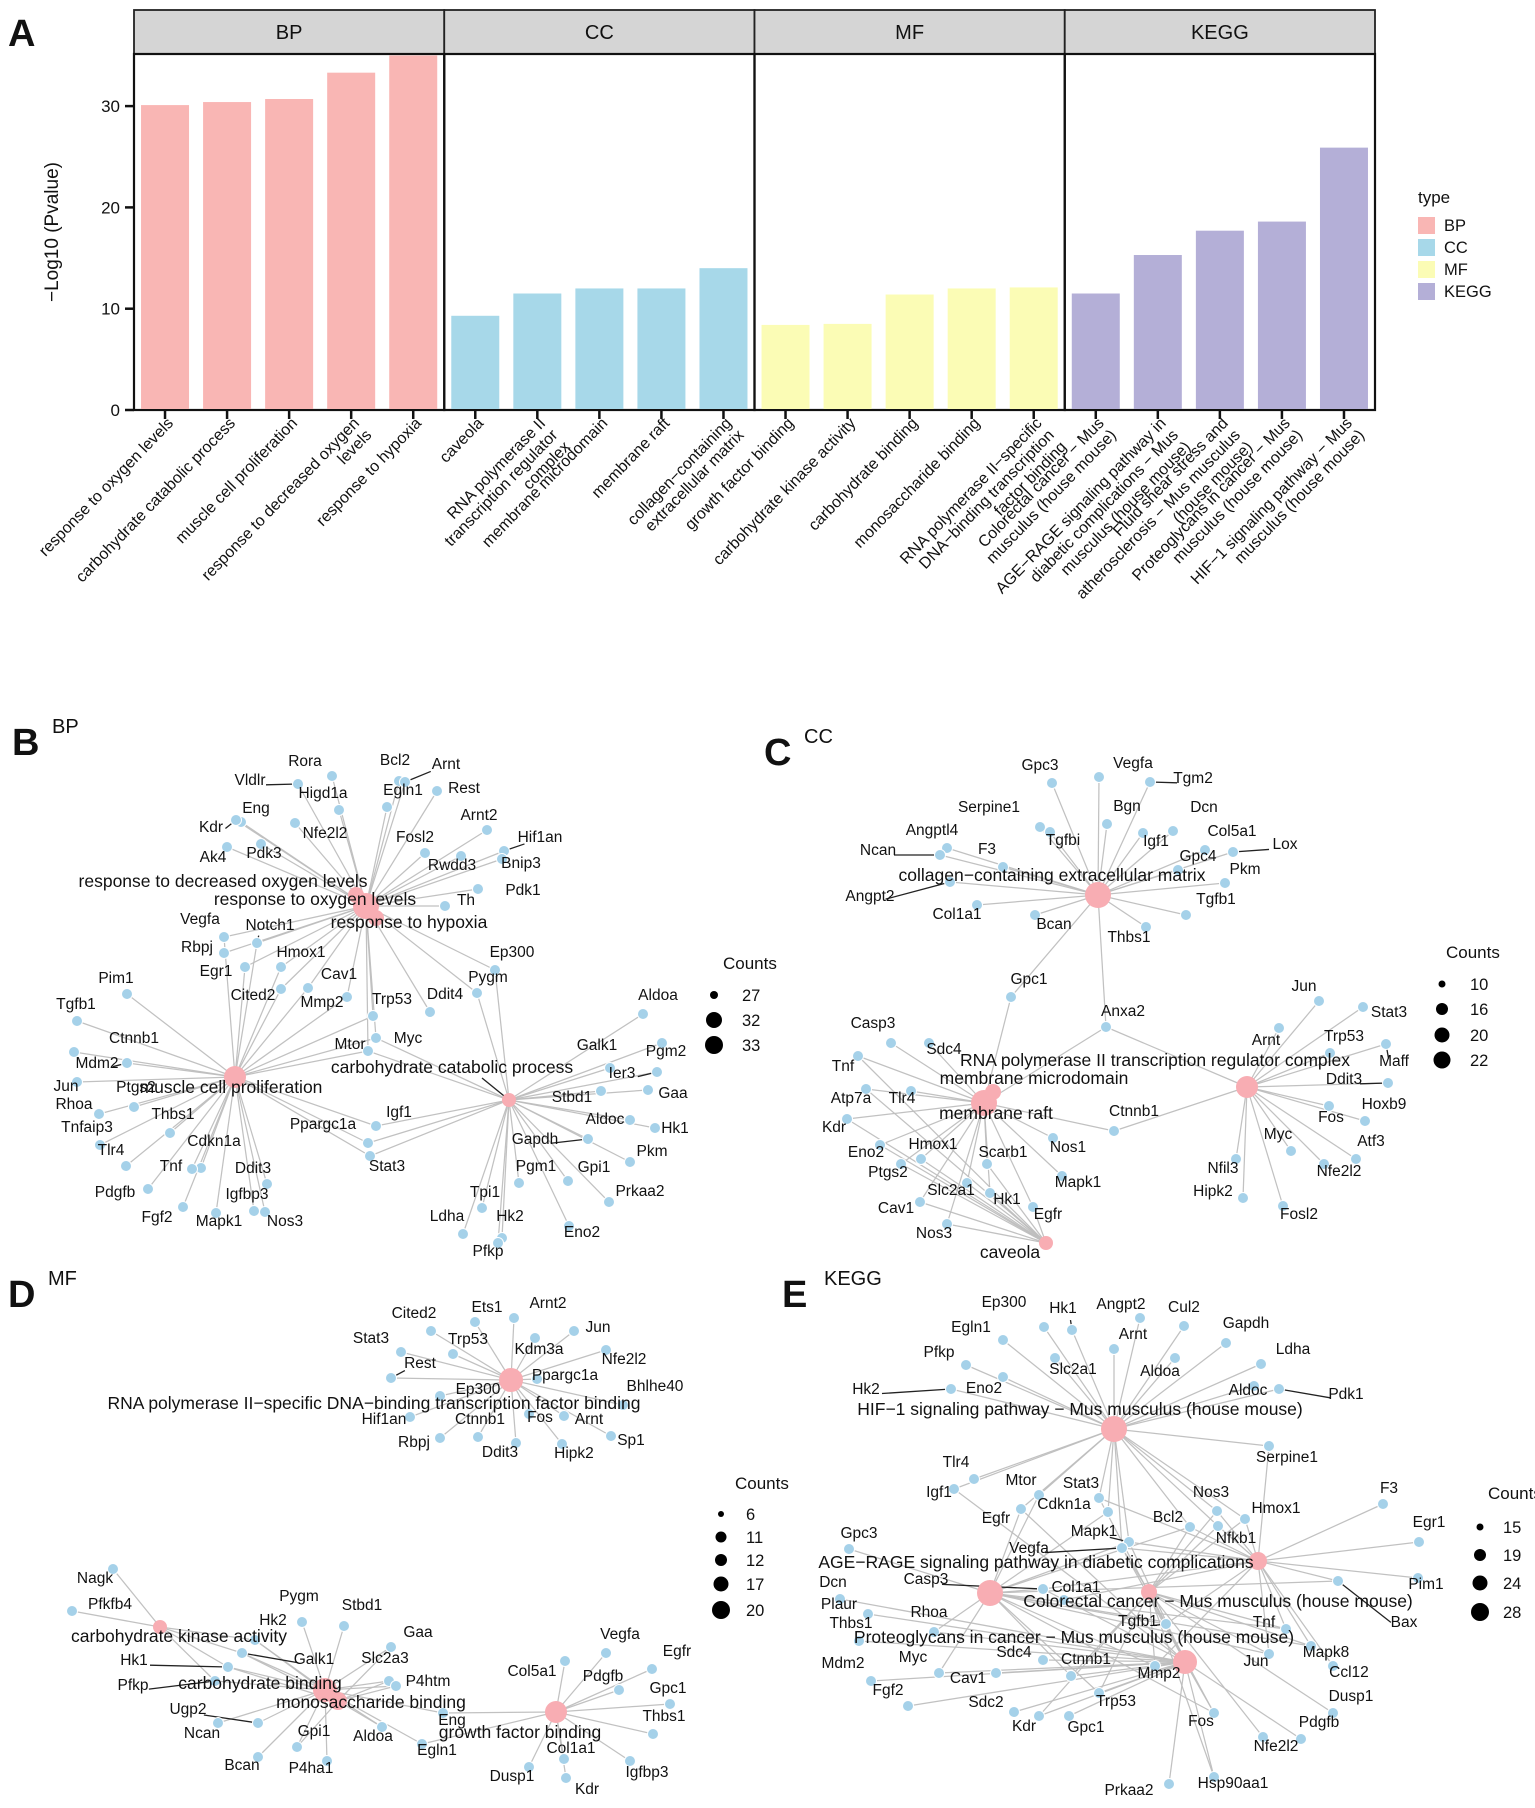 This screenshot has height=1808, width=1535. What do you see at coordinates (751, 1021) in the screenshot?
I see `counts-legend-value: 32` at bounding box center [751, 1021].